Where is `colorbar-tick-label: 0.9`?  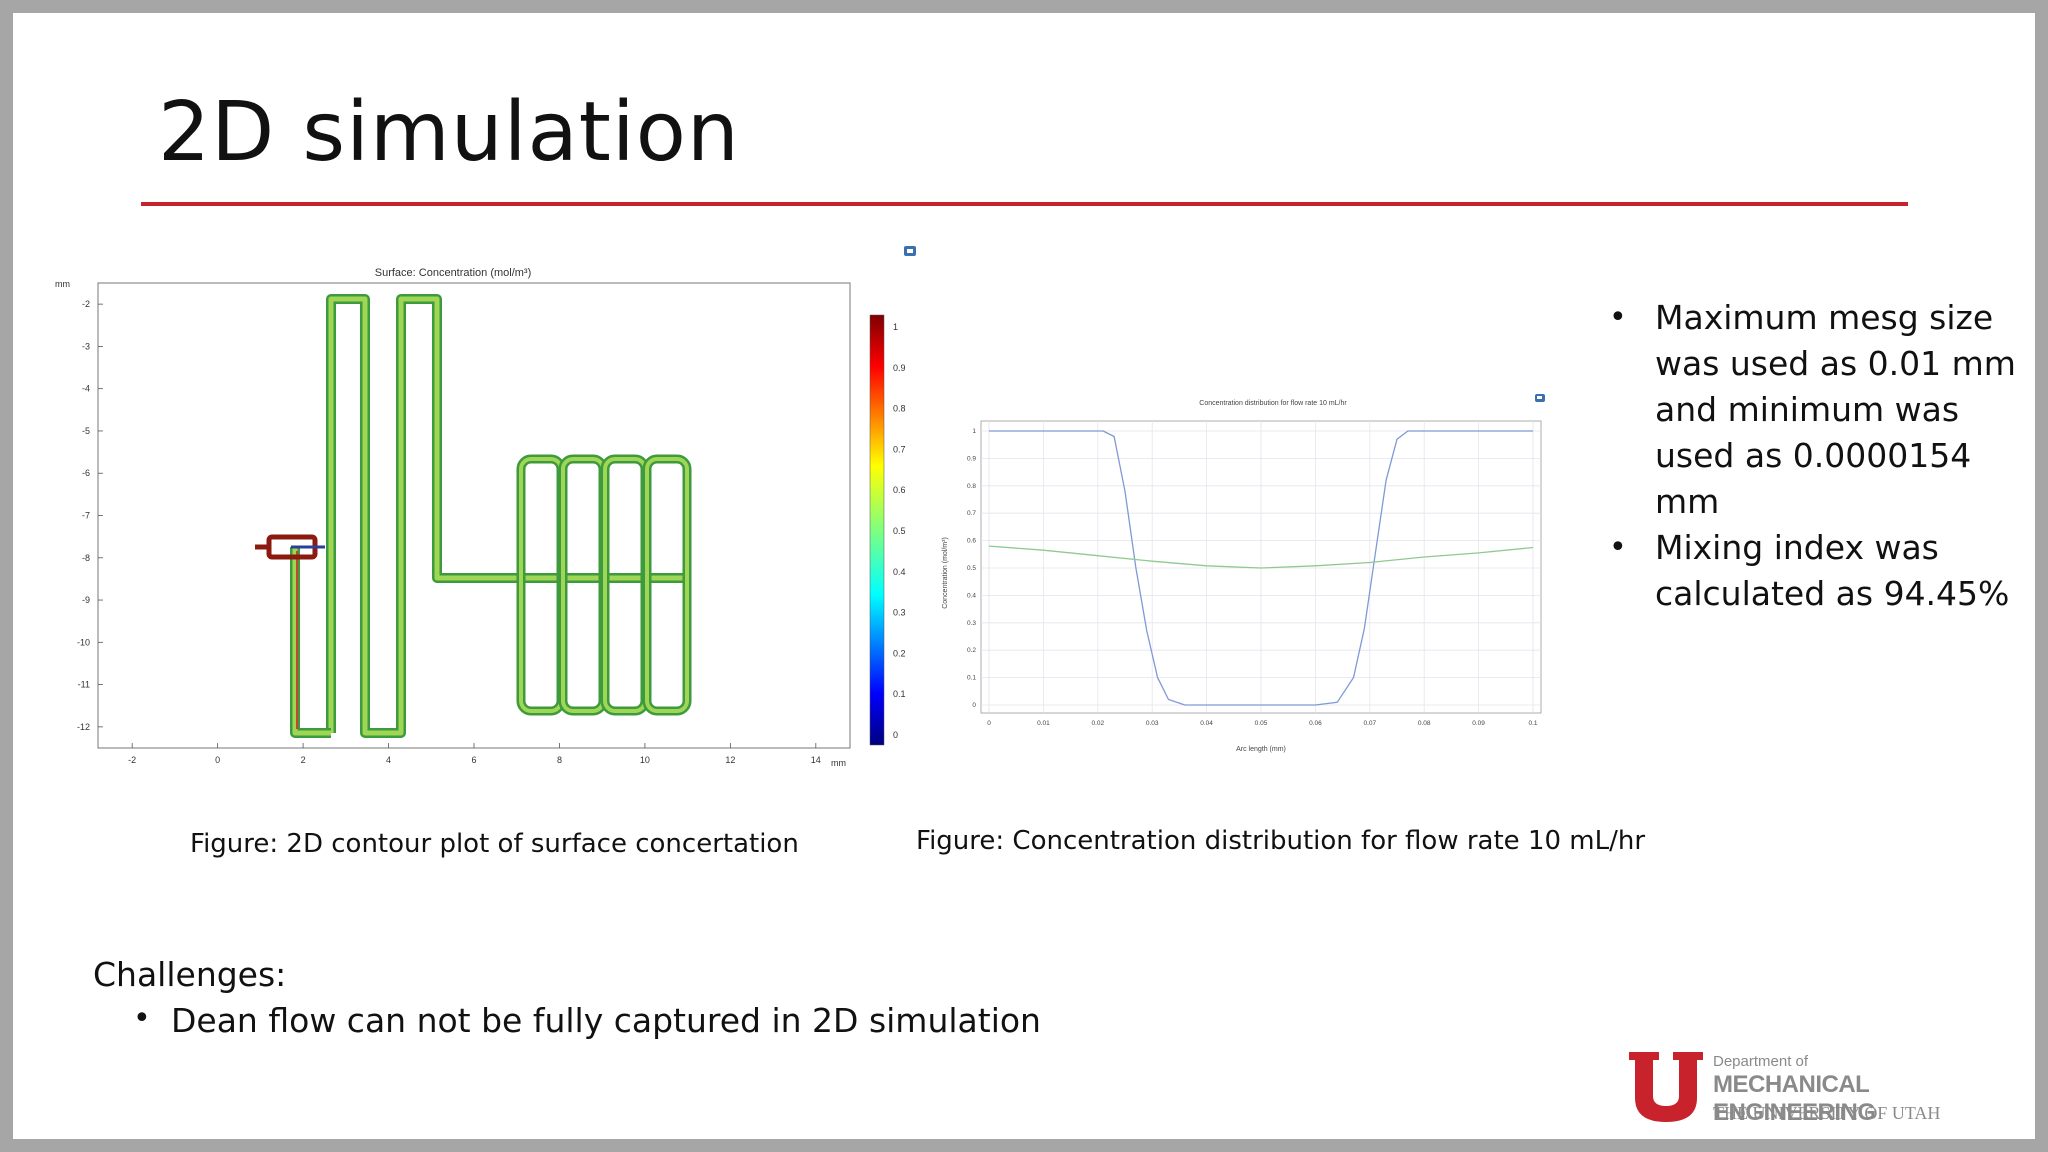
colorbar-tick-label: 0.9 is located at coordinates (899, 368).